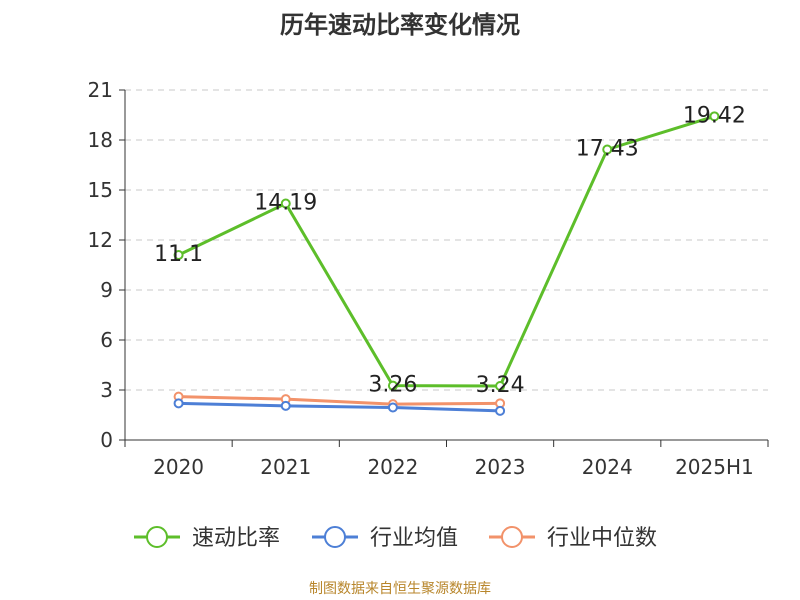  I want to click on data-label: 3.26, so click(392, 385).